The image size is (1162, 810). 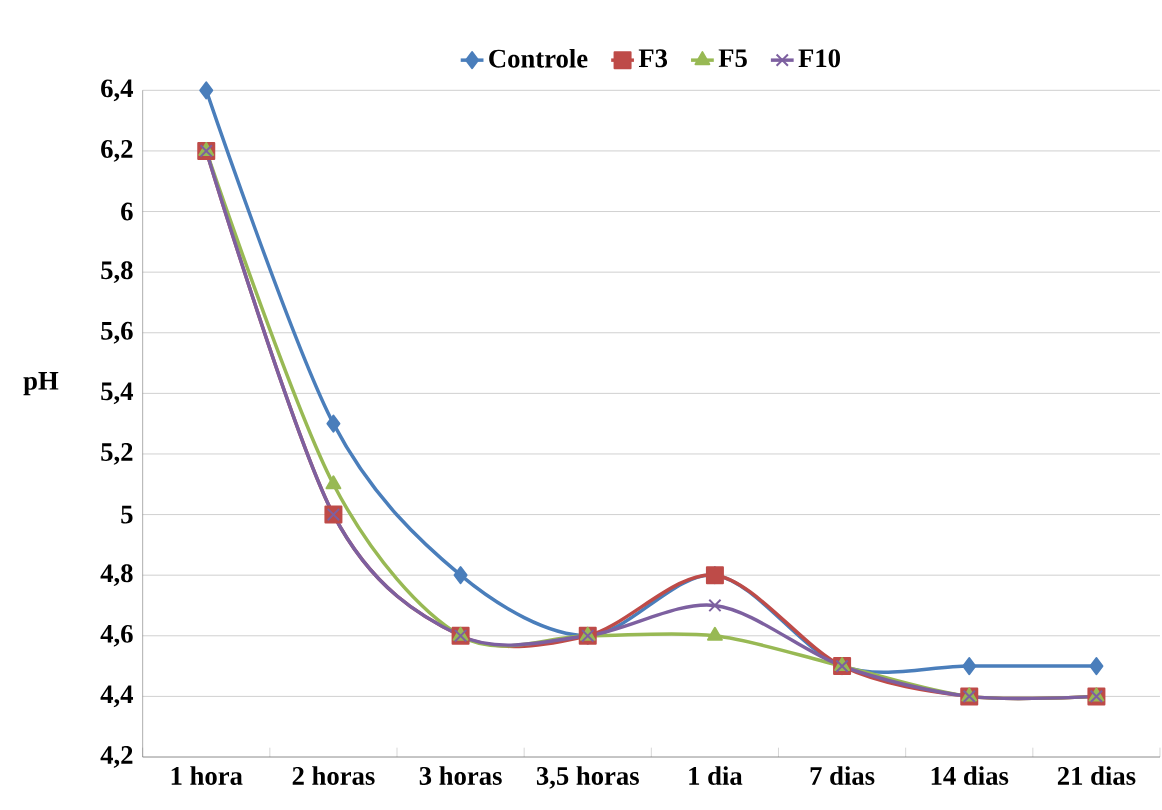 What do you see at coordinates (842, 775) in the screenshot?
I see `x-tick-label: 7 dias` at bounding box center [842, 775].